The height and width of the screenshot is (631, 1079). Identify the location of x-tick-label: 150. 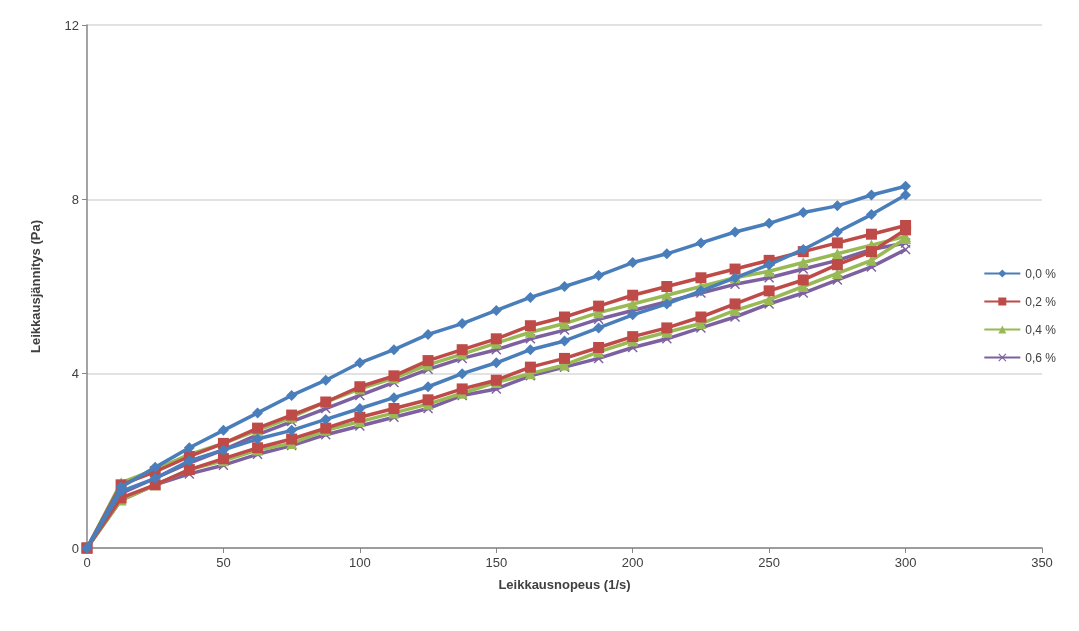
(496, 562).